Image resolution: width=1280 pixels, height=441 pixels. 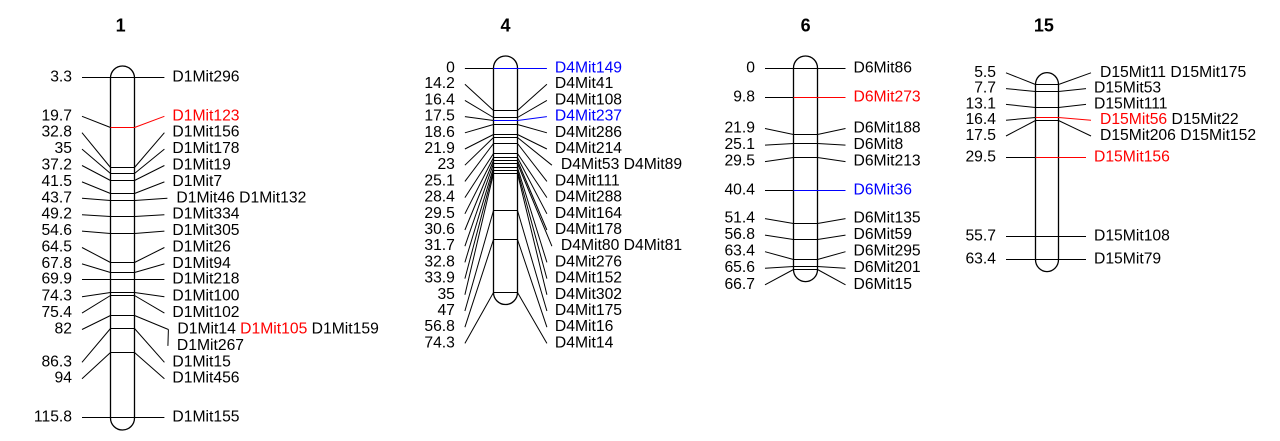 What do you see at coordinates (56, 165) in the screenshot?
I see `svg-text: 37.2` at bounding box center [56, 165].